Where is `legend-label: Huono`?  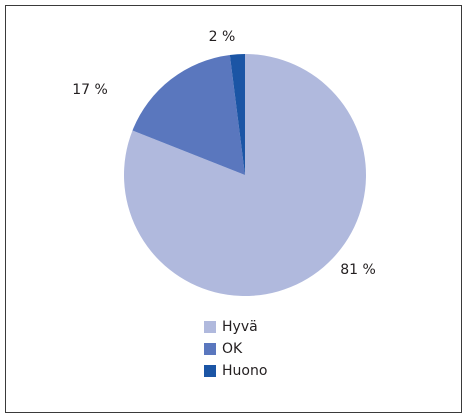
legend-label: Huono is located at coordinates (244, 371).